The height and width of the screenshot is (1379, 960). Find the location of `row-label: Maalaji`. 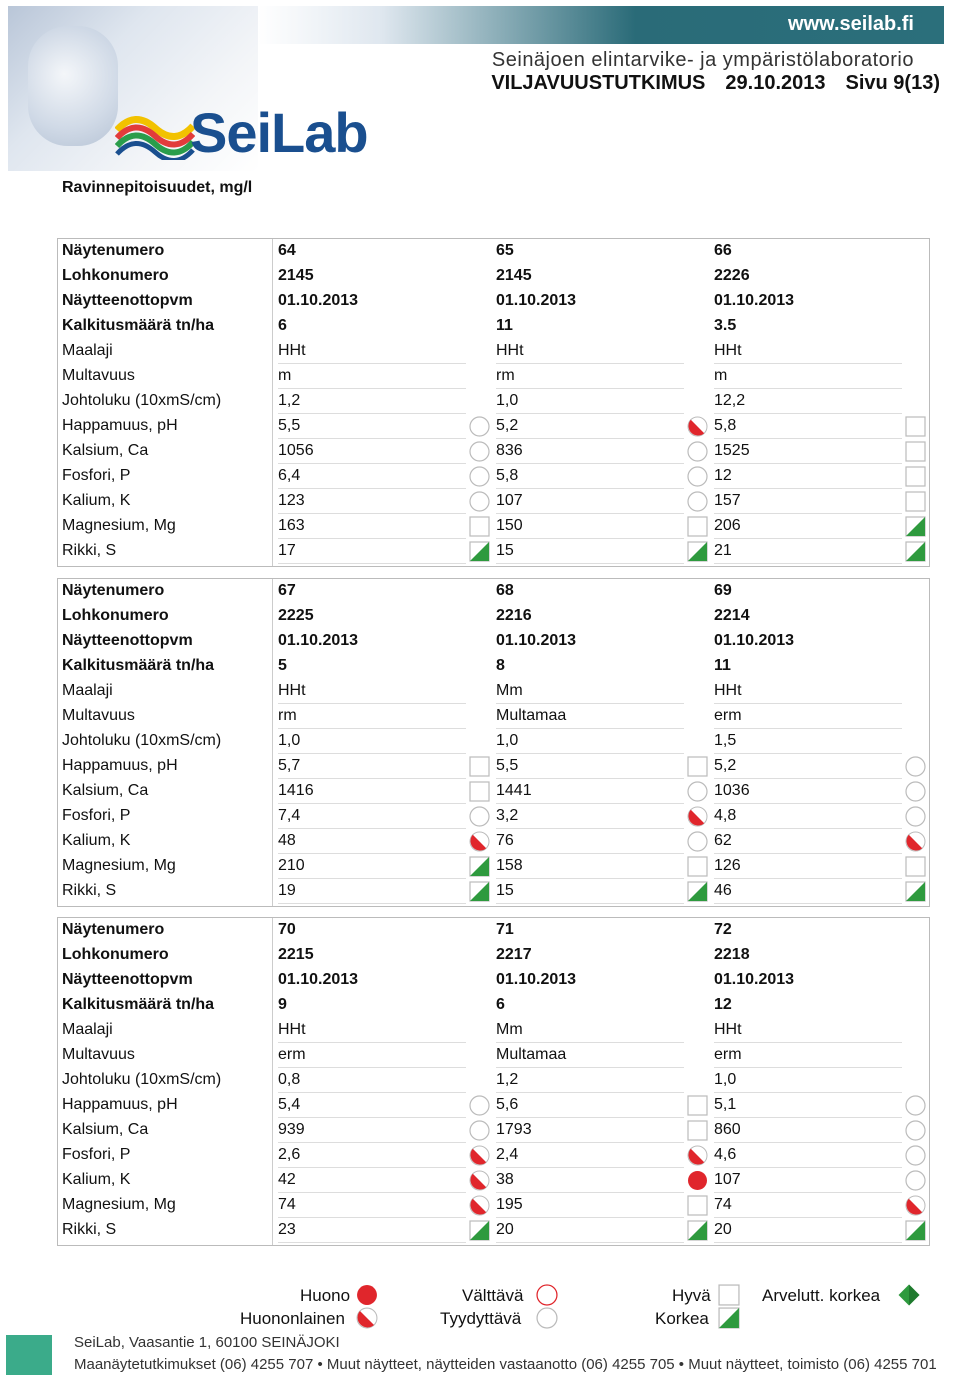

row-label: Maalaji is located at coordinates (87, 350).